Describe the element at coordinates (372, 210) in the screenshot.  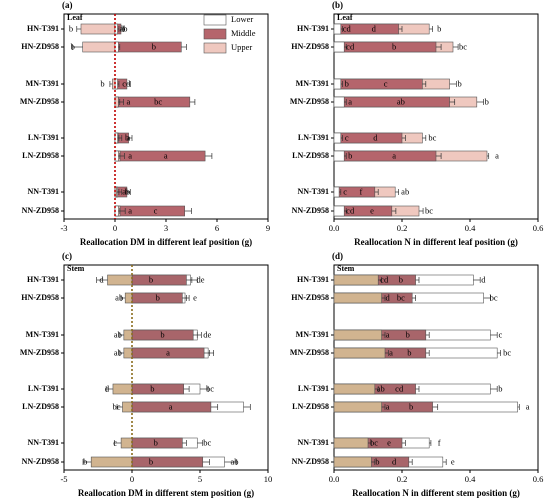
I see `significance-letter: e` at that location.